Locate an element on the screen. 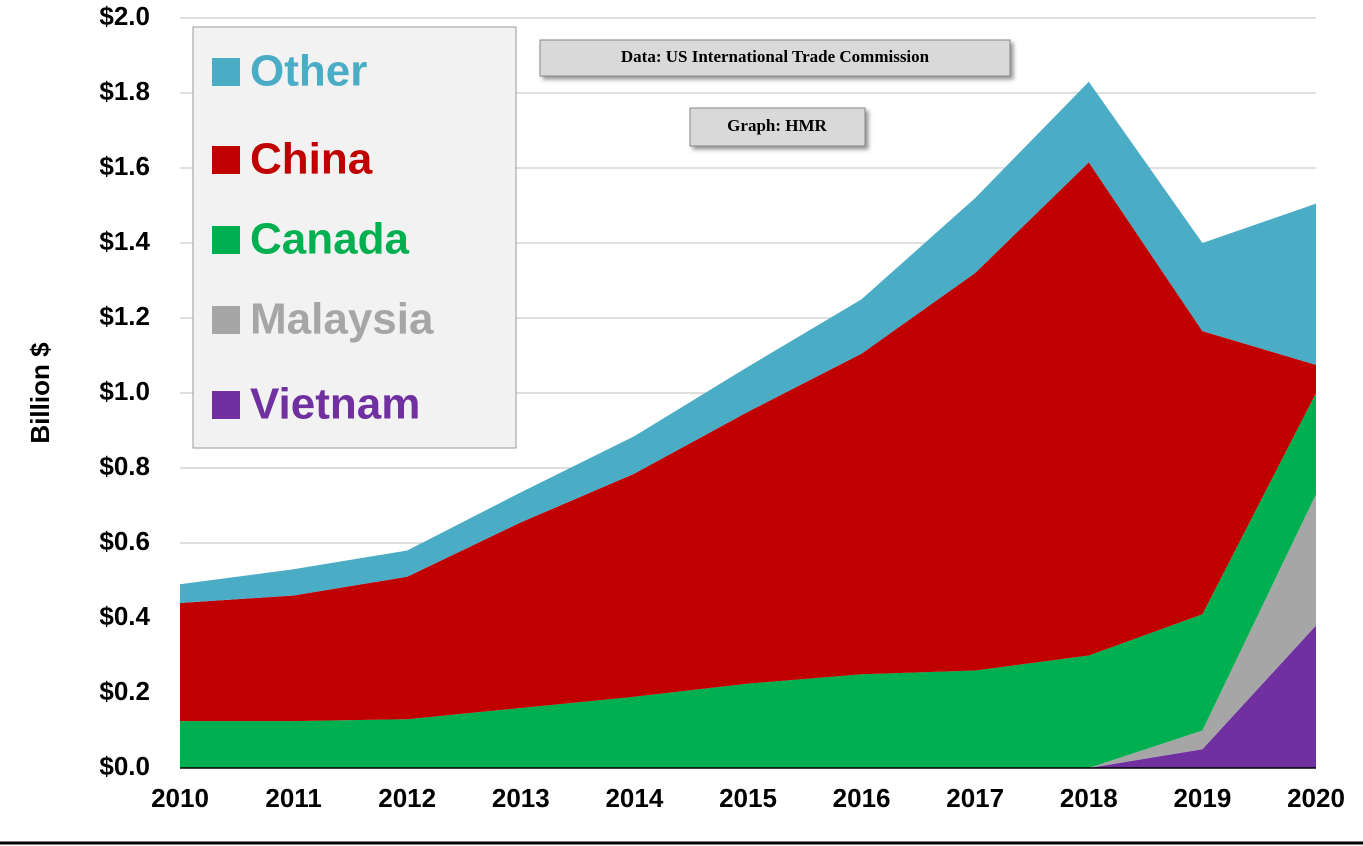 This screenshot has width=1363, height=846. x-tick-label: 2014 is located at coordinates (634, 798).